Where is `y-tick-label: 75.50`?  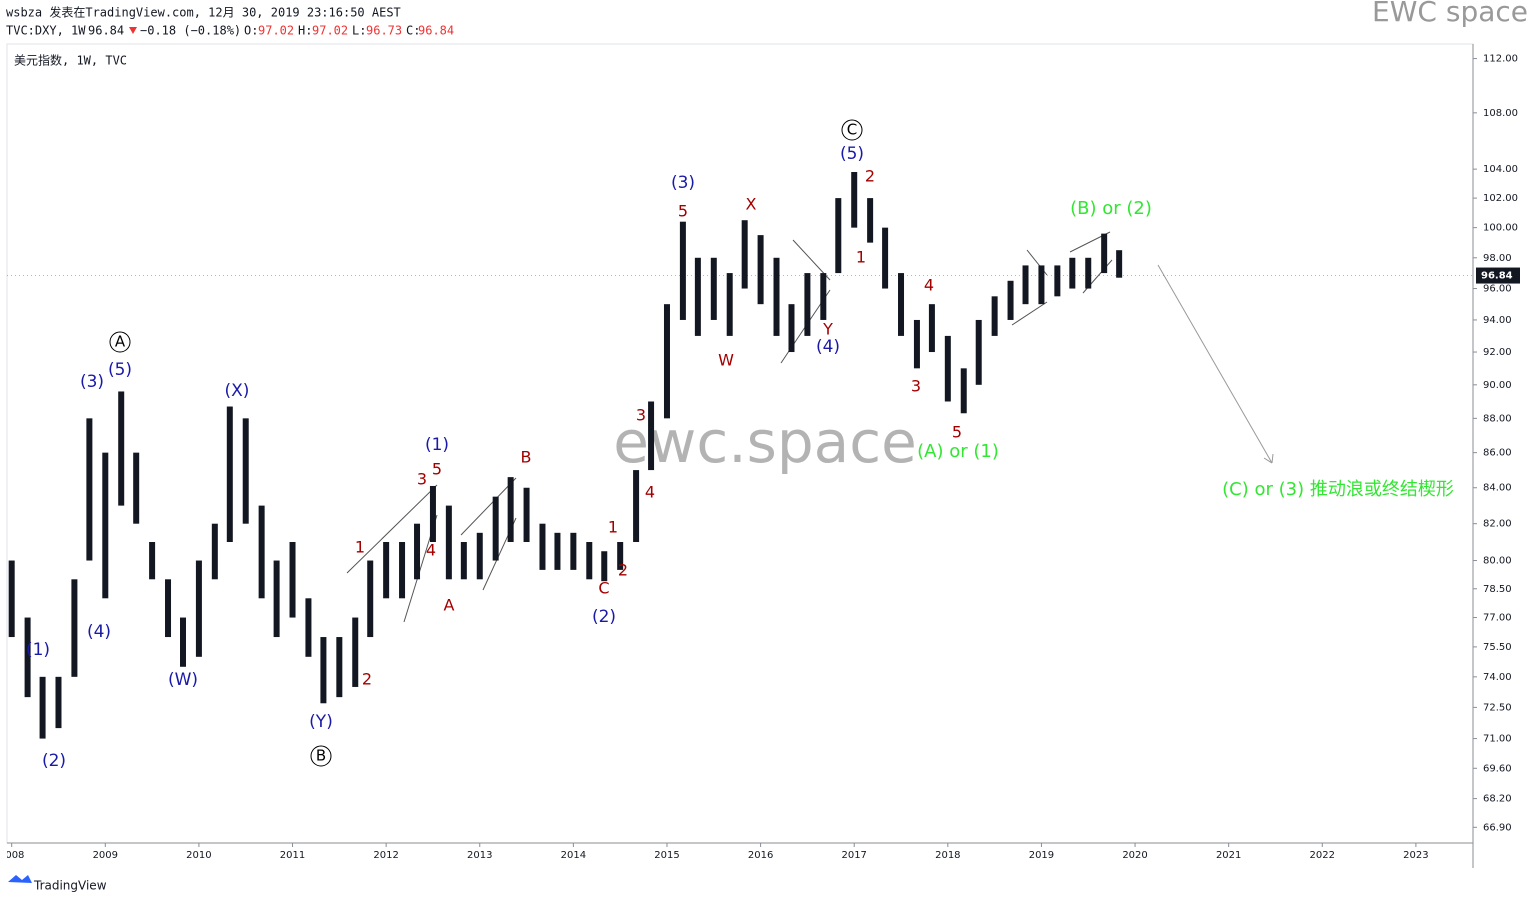
y-tick-label: 75.50 is located at coordinates (1497, 647).